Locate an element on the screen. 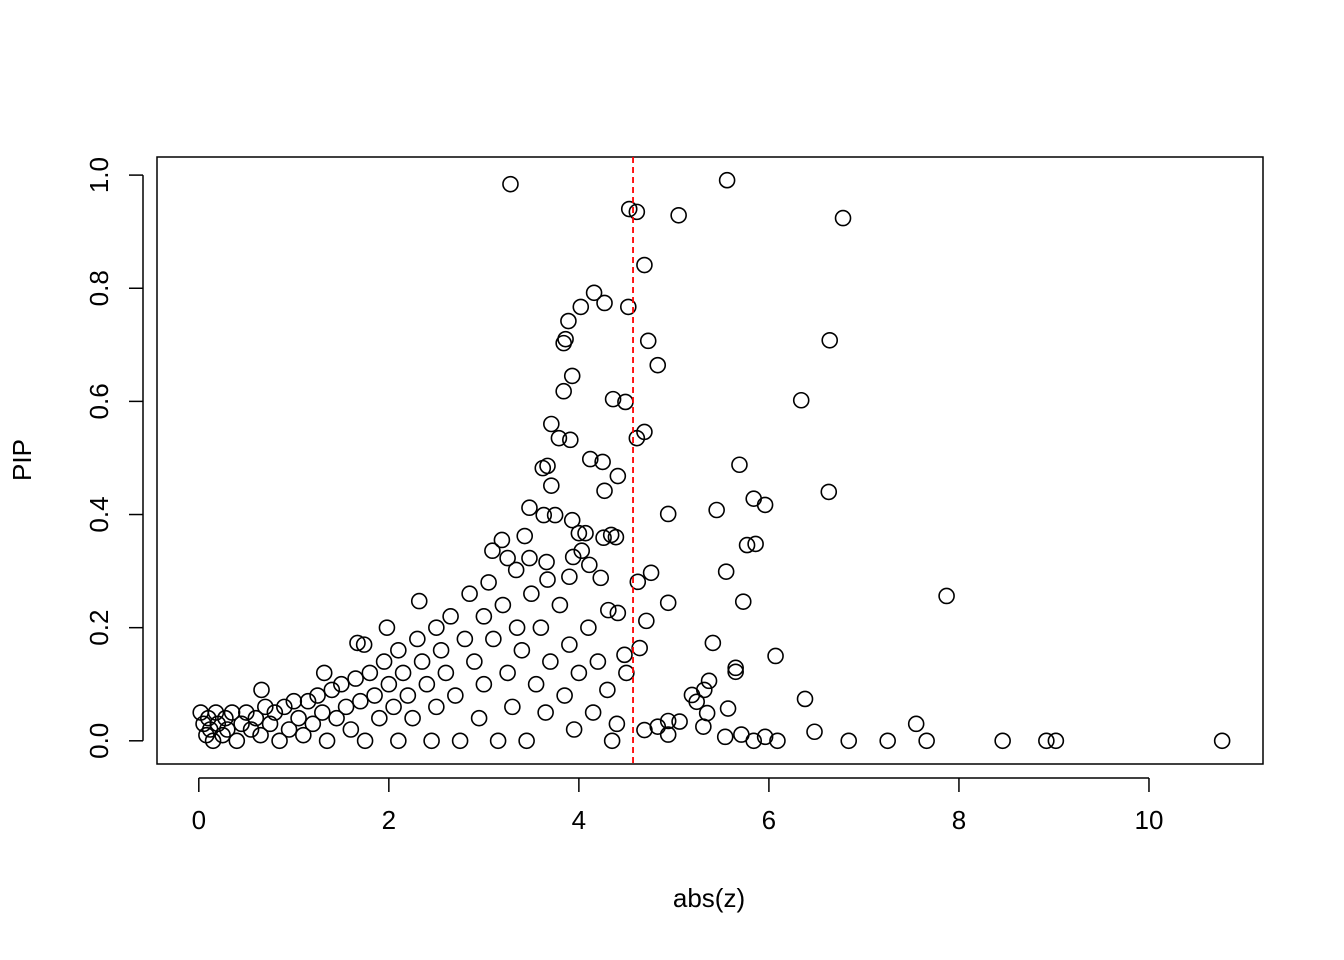 This screenshot has height=960, width=1344. x-tick-label: 4 is located at coordinates (579, 820).